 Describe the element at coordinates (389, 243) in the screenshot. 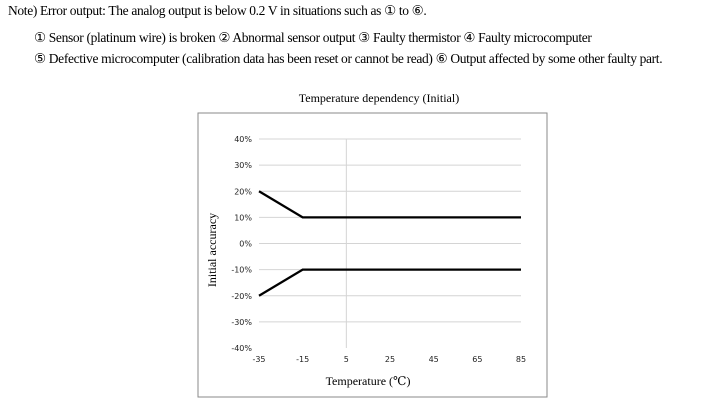

I see `chart-series` at that location.